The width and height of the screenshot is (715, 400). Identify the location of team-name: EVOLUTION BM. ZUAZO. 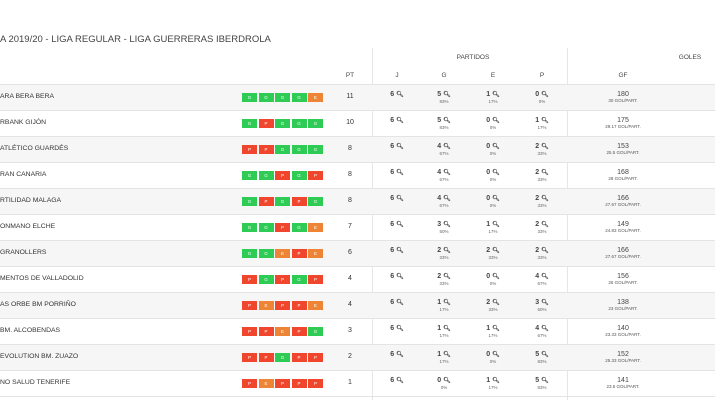
(39, 356).